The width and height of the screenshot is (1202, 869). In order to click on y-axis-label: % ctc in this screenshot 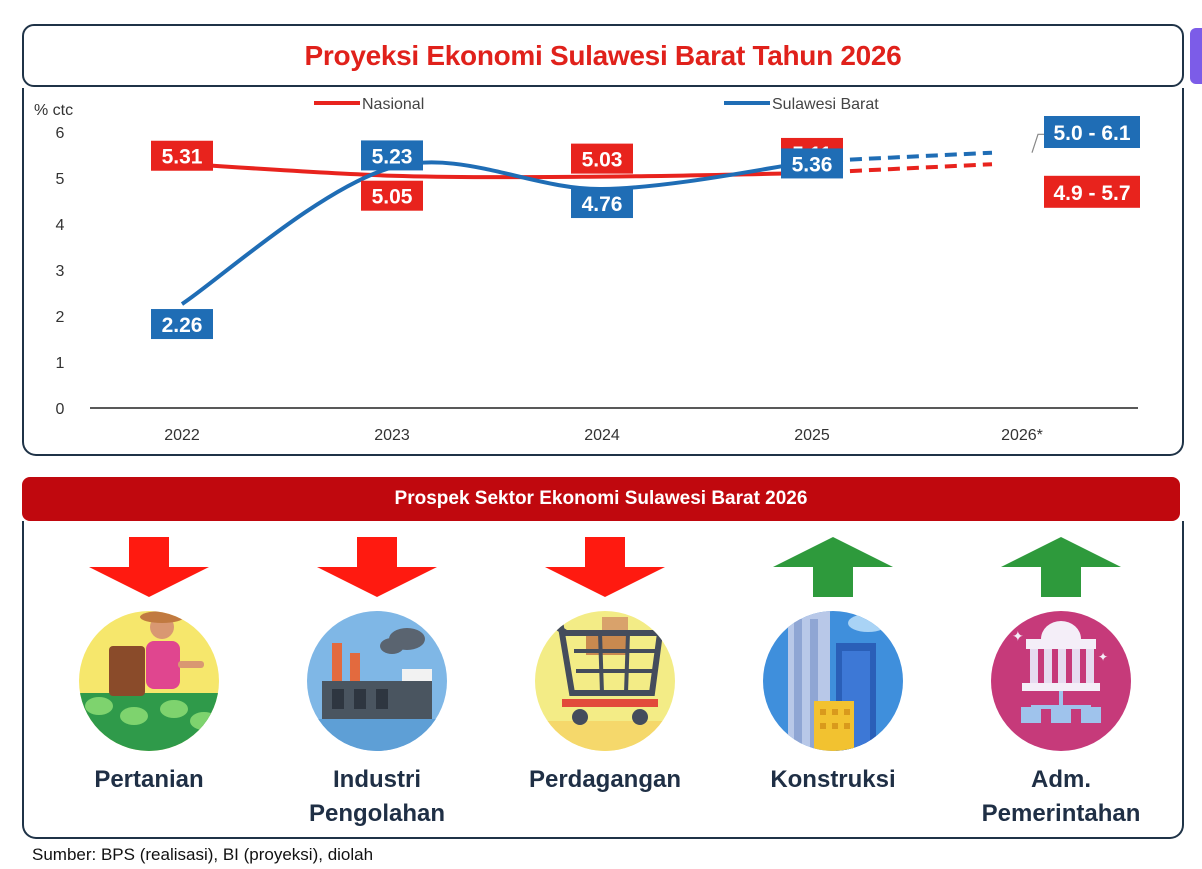, I will do `click(53, 110)`.